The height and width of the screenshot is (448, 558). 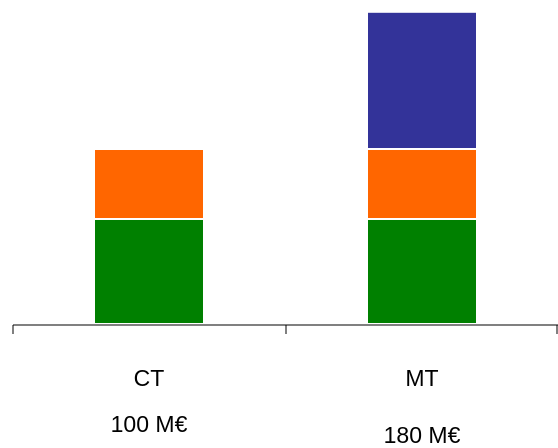 I want to click on category-label-mt: MT, so click(x=421, y=378).